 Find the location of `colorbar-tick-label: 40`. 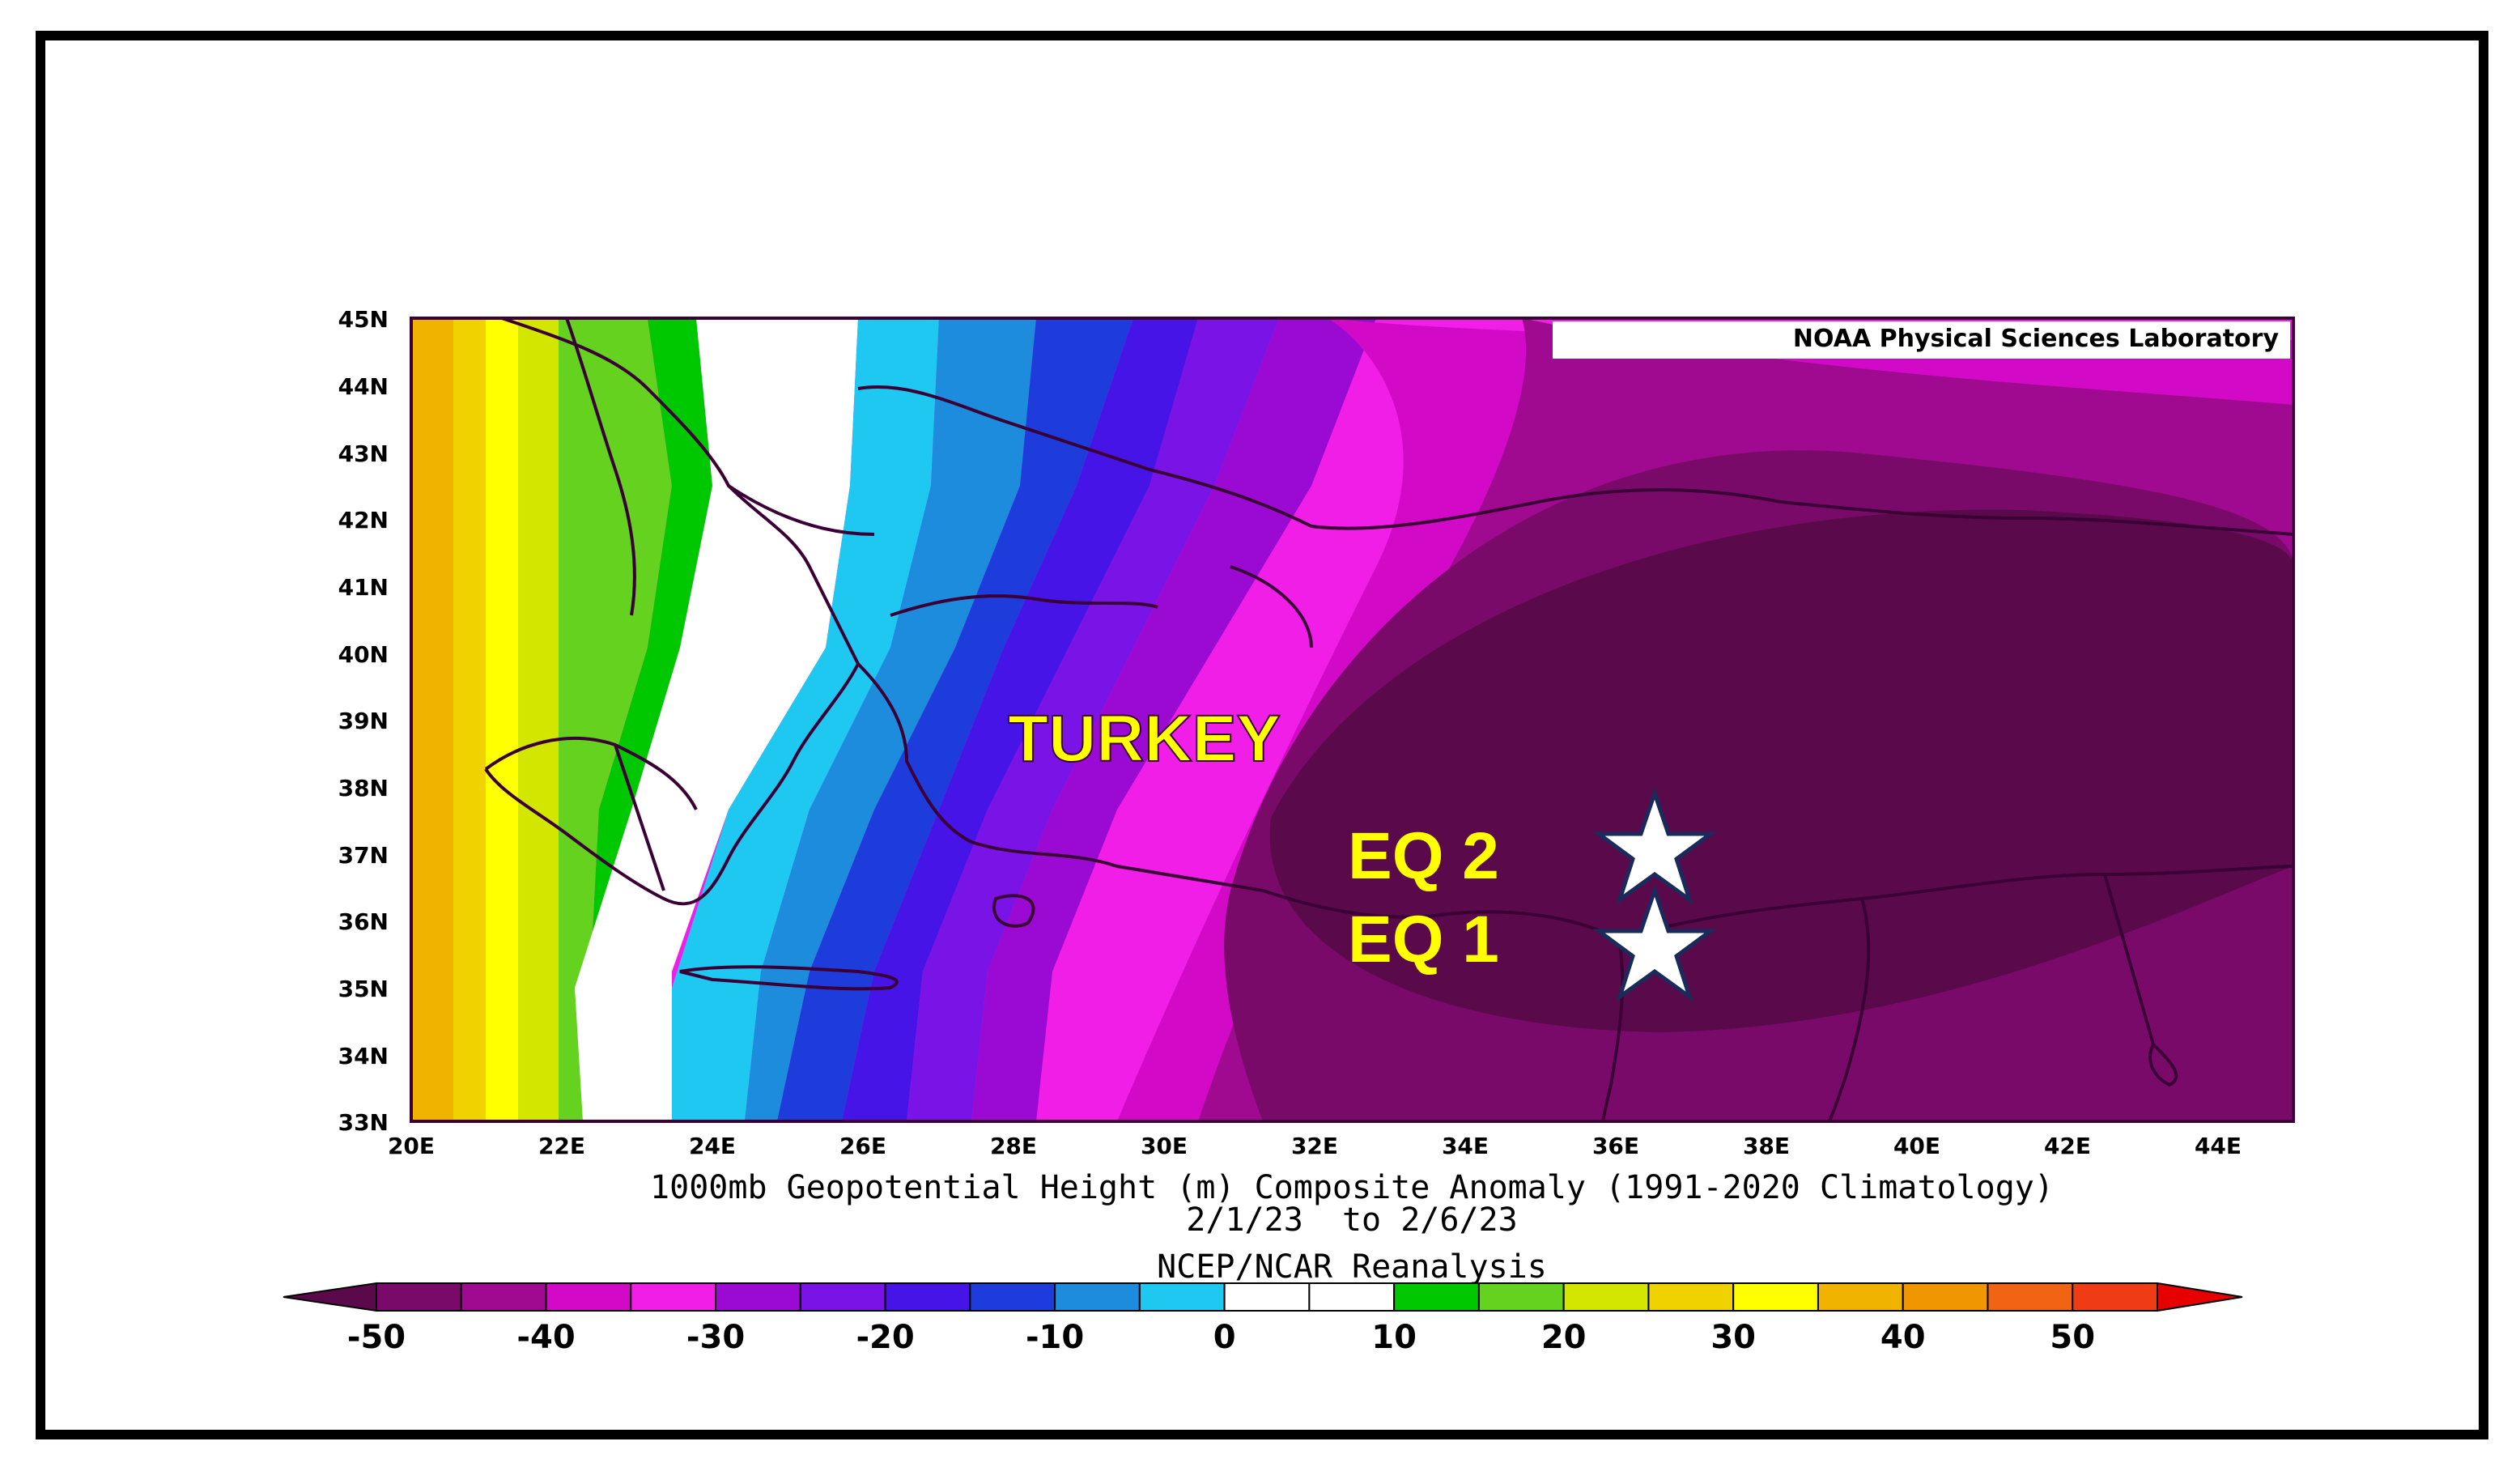

colorbar-tick-label: 40 is located at coordinates (1903, 1337).